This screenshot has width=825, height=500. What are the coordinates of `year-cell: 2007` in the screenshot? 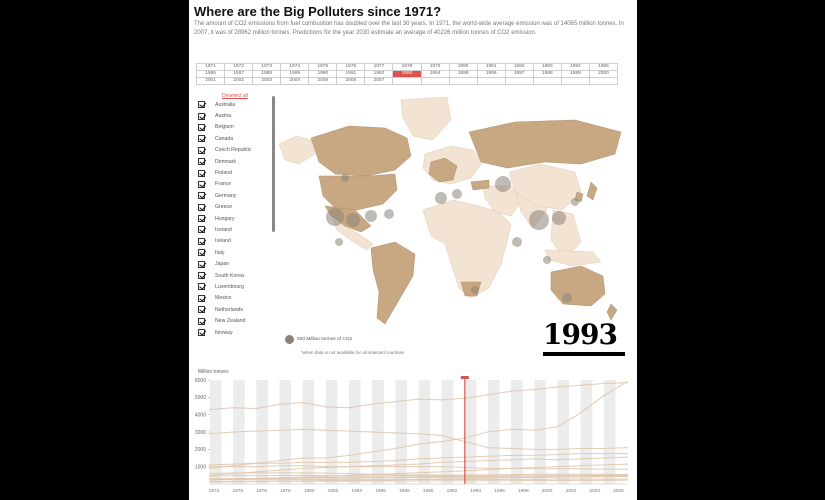 It's located at (379, 81).